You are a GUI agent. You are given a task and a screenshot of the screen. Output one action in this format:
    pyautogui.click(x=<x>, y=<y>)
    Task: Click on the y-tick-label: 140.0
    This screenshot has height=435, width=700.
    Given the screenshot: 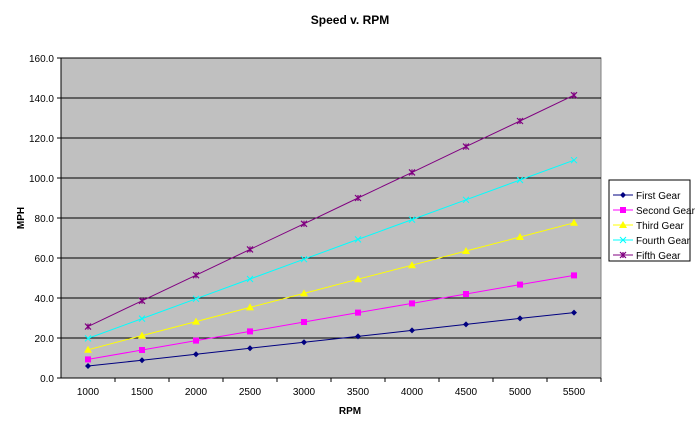 What is the action you would take?
    pyautogui.click(x=41, y=99)
    